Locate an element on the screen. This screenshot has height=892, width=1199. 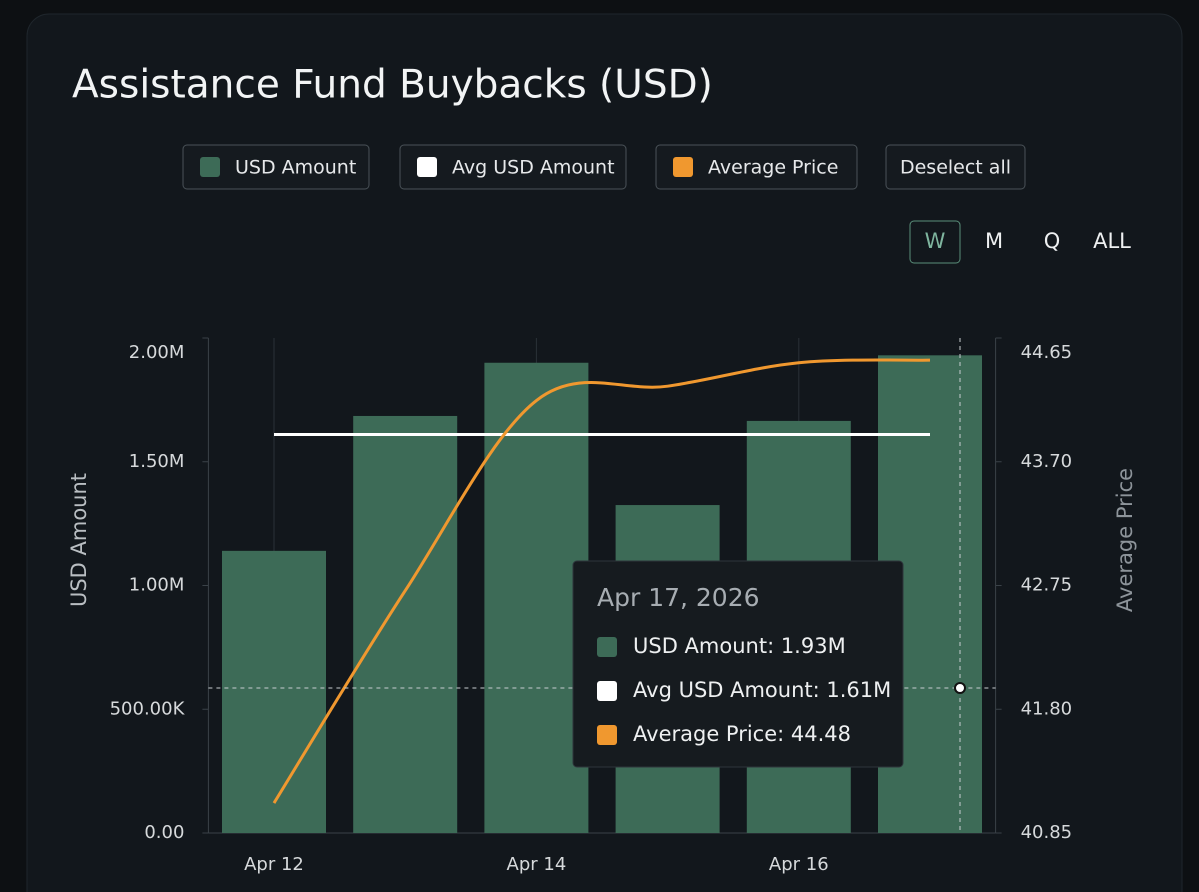
crosshair-dot is located at coordinates (960, 688).